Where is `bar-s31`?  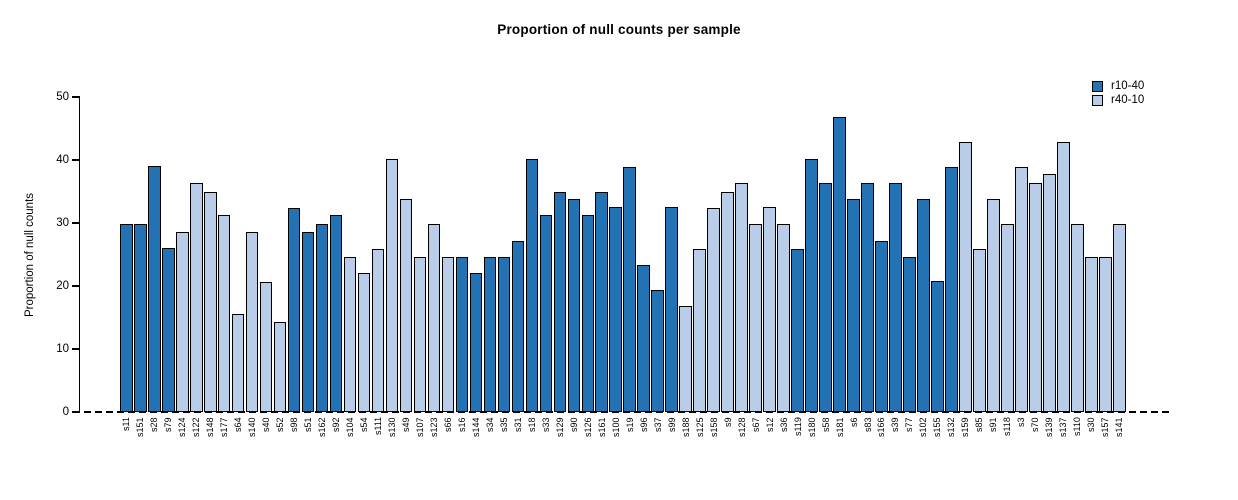
bar-s31 is located at coordinates (518, 326).